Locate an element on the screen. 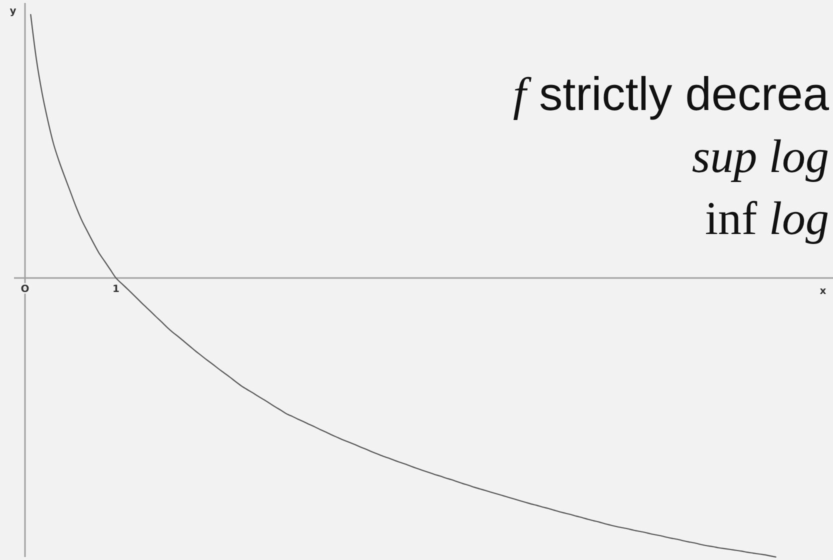 This screenshot has height=560, width=833. annotation: sup log is located at coordinates (760, 157).